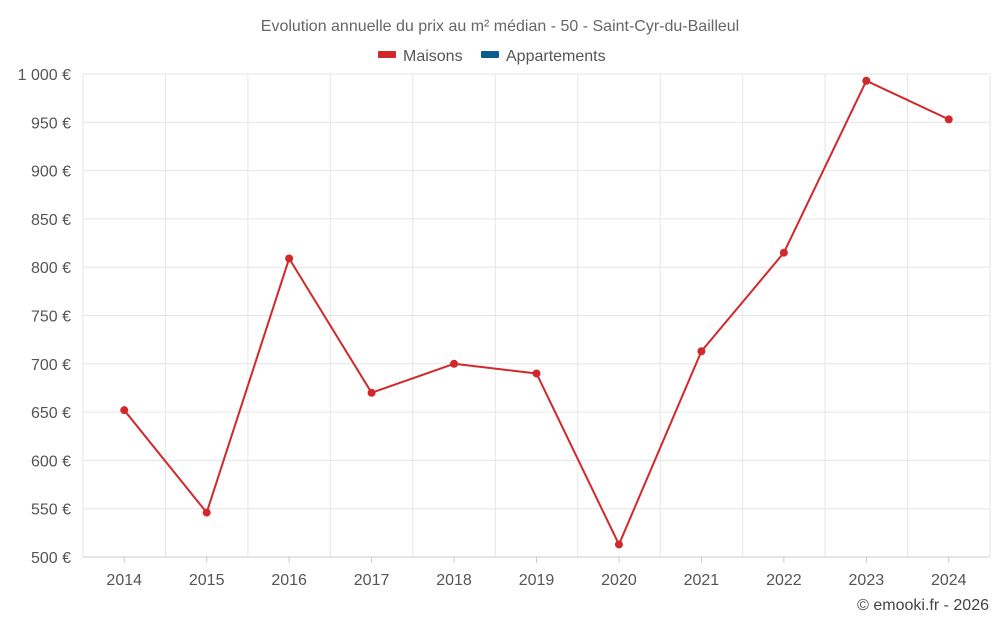 The image size is (1000, 625). Describe the element at coordinates (207, 580) in the screenshot. I see `x-tick-label: 2015` at that location.